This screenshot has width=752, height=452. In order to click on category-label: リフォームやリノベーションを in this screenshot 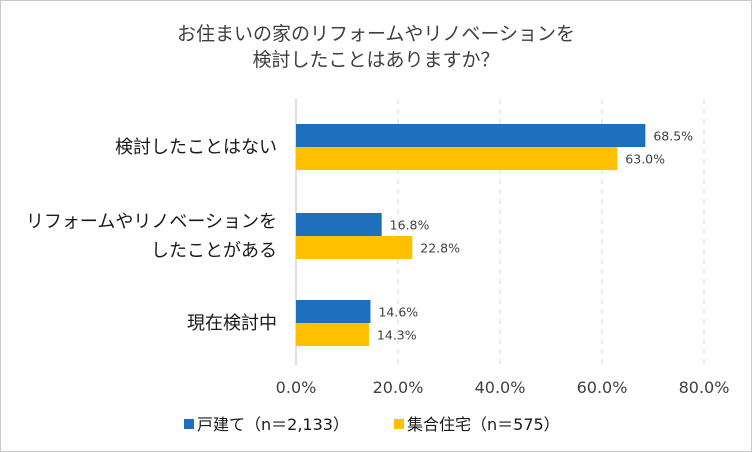, I will do `click(151, 222)`.